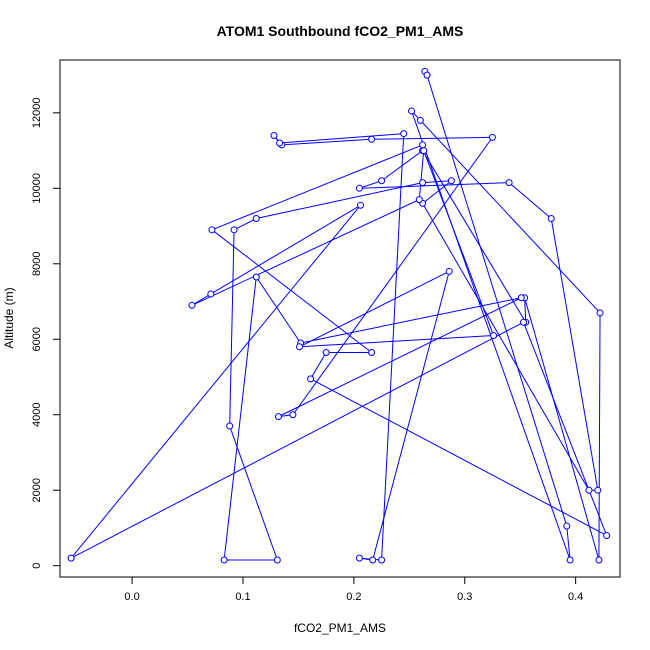  I want to click on x-tick-label: 0.2, so click(353, 597).